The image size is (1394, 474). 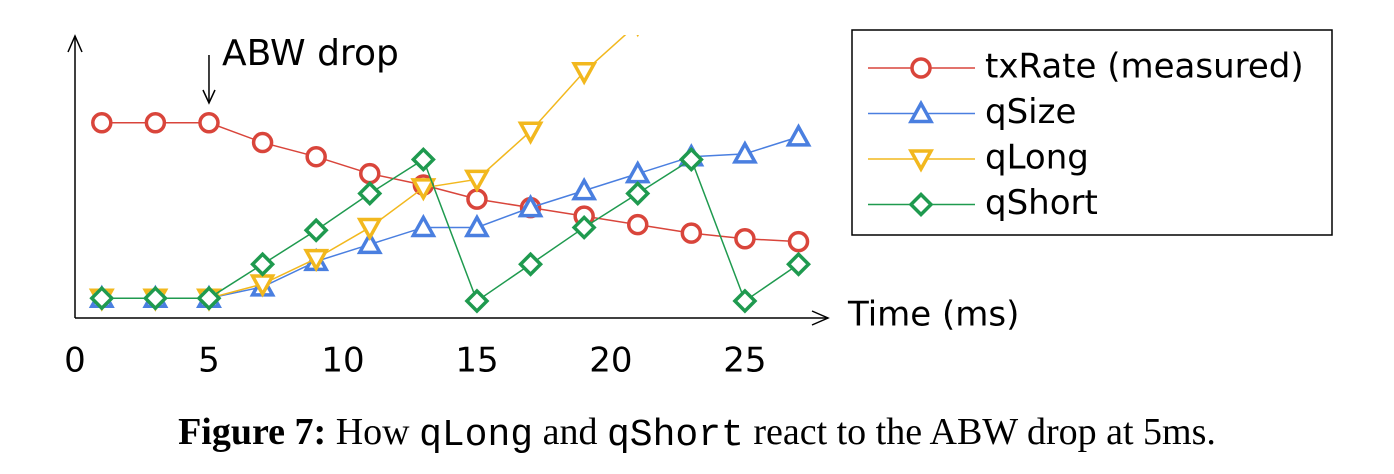 What do you see at coordinates (209, 97) in the screenshot?
I see `annotation-arrowhead` at bounding box center [209, 97].